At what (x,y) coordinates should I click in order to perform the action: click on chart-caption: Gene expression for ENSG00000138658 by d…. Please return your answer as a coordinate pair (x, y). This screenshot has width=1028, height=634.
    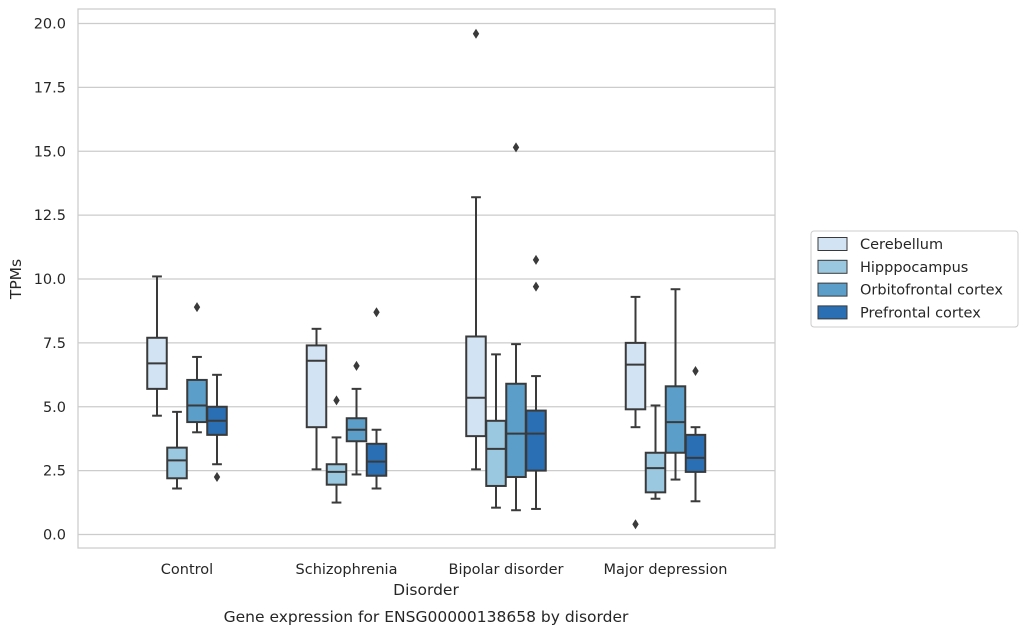
    Looking at the image, I should click on (426, 617).